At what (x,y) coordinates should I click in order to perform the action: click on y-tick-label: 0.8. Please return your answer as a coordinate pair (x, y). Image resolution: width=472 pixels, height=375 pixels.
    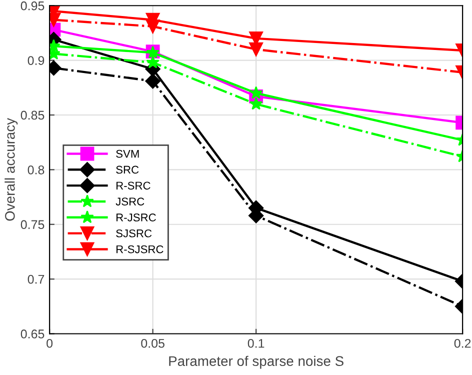
    Looking at the image, I should click on (36, 169).